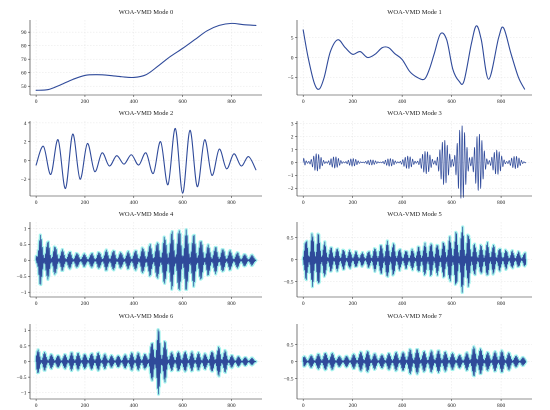 The image size is (550, 410). What do you see at coordinates (414, 12) in the screenshot?
I see `mode-1-title: WOA-VMD Mode 1` at bounding box center [414, 12].